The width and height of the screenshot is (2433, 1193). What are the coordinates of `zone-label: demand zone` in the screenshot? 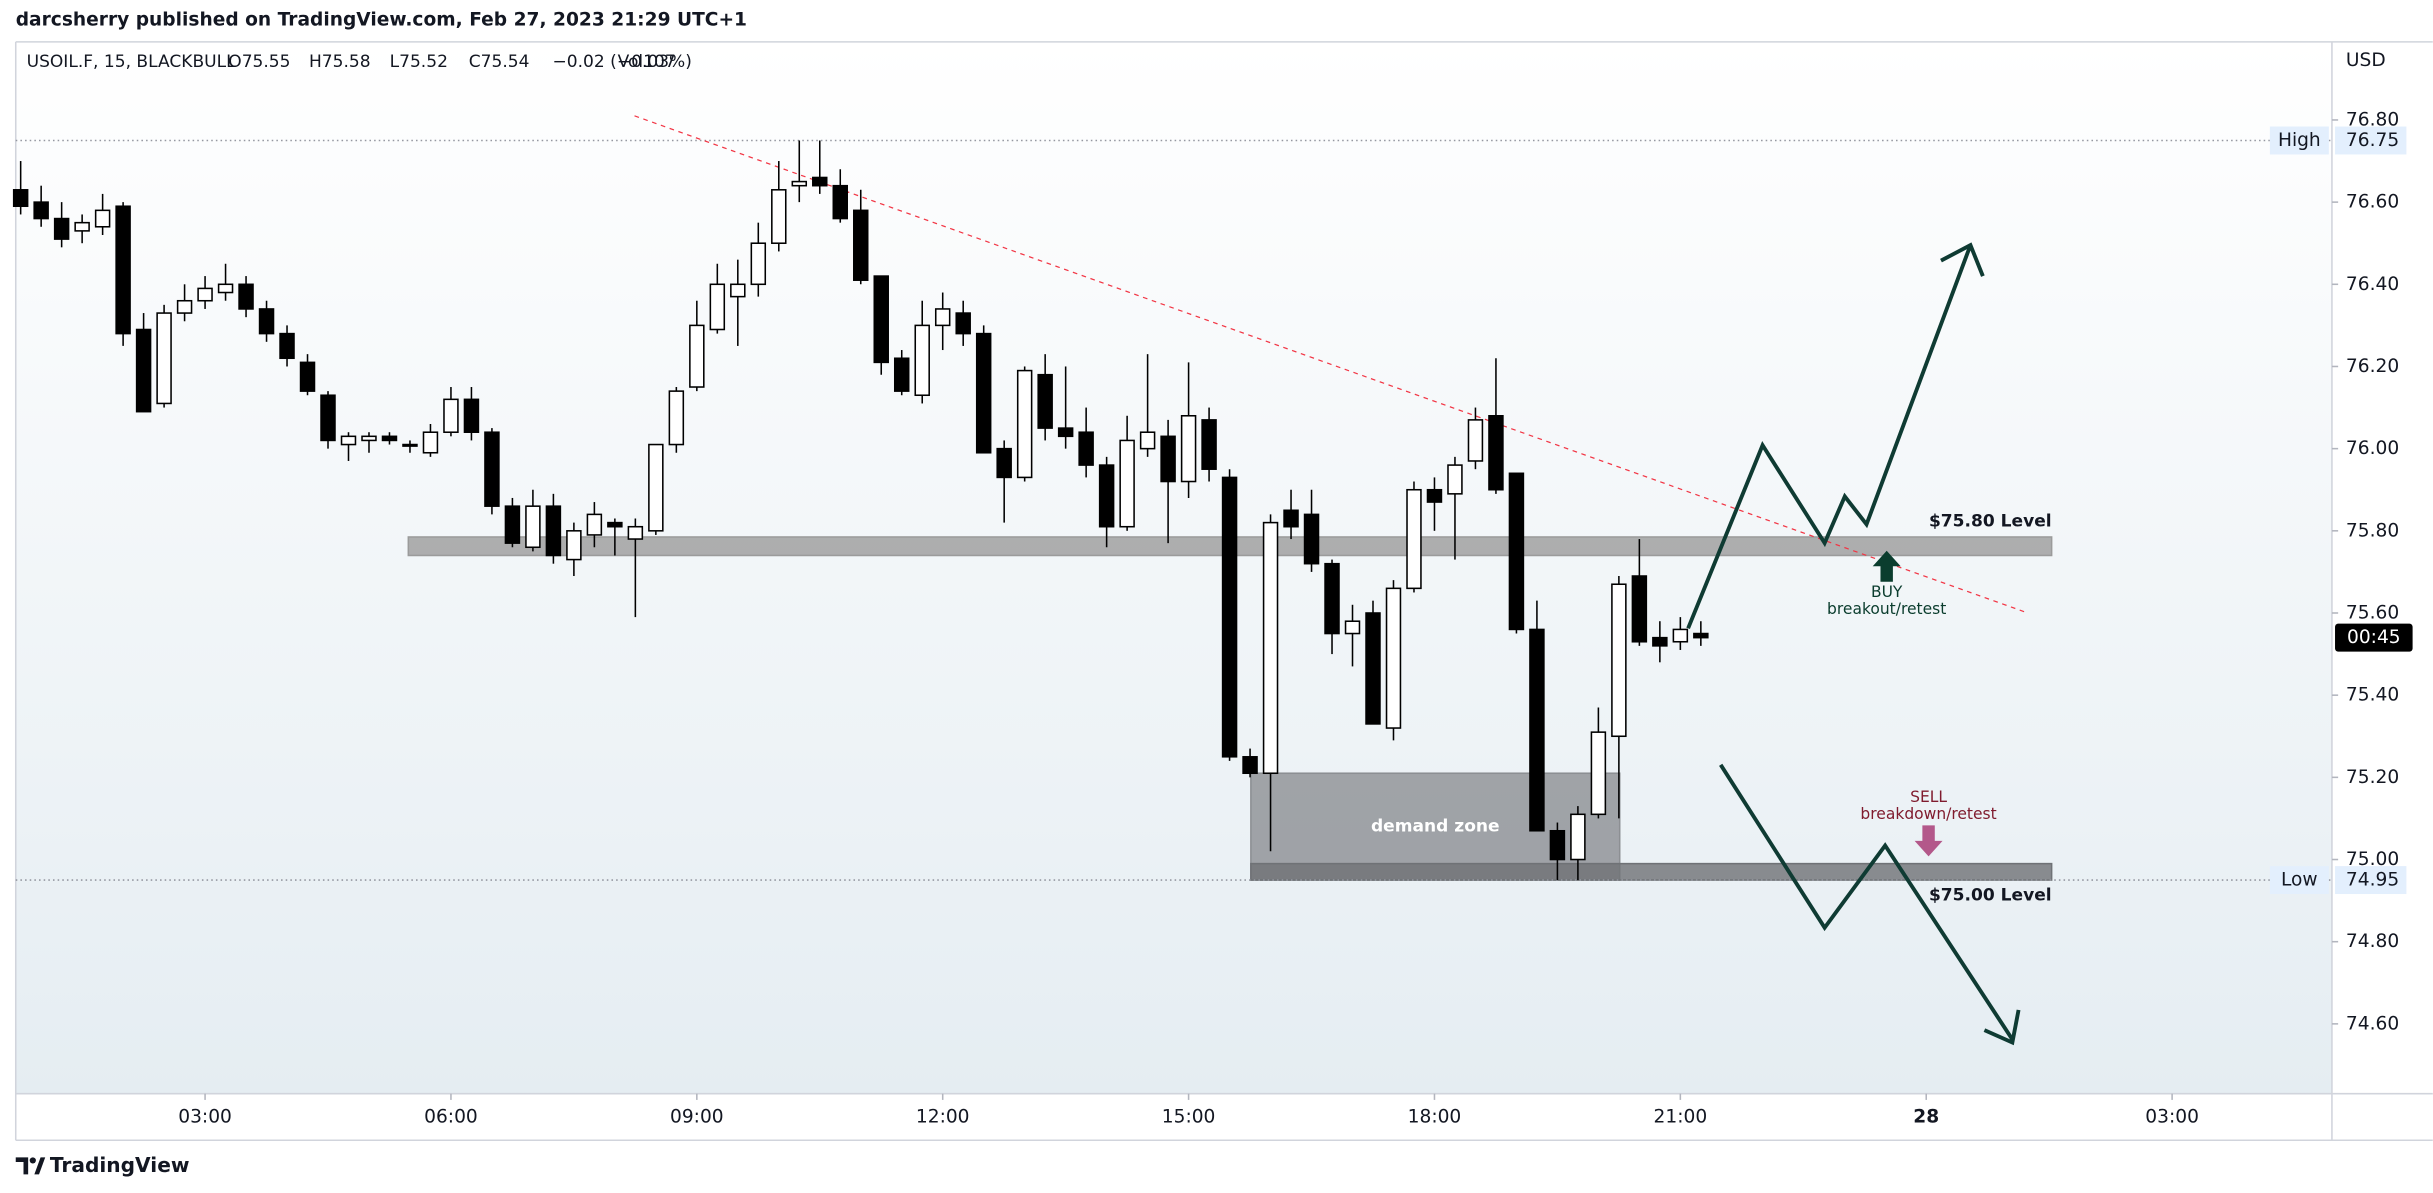 It's located at (1435, 827).